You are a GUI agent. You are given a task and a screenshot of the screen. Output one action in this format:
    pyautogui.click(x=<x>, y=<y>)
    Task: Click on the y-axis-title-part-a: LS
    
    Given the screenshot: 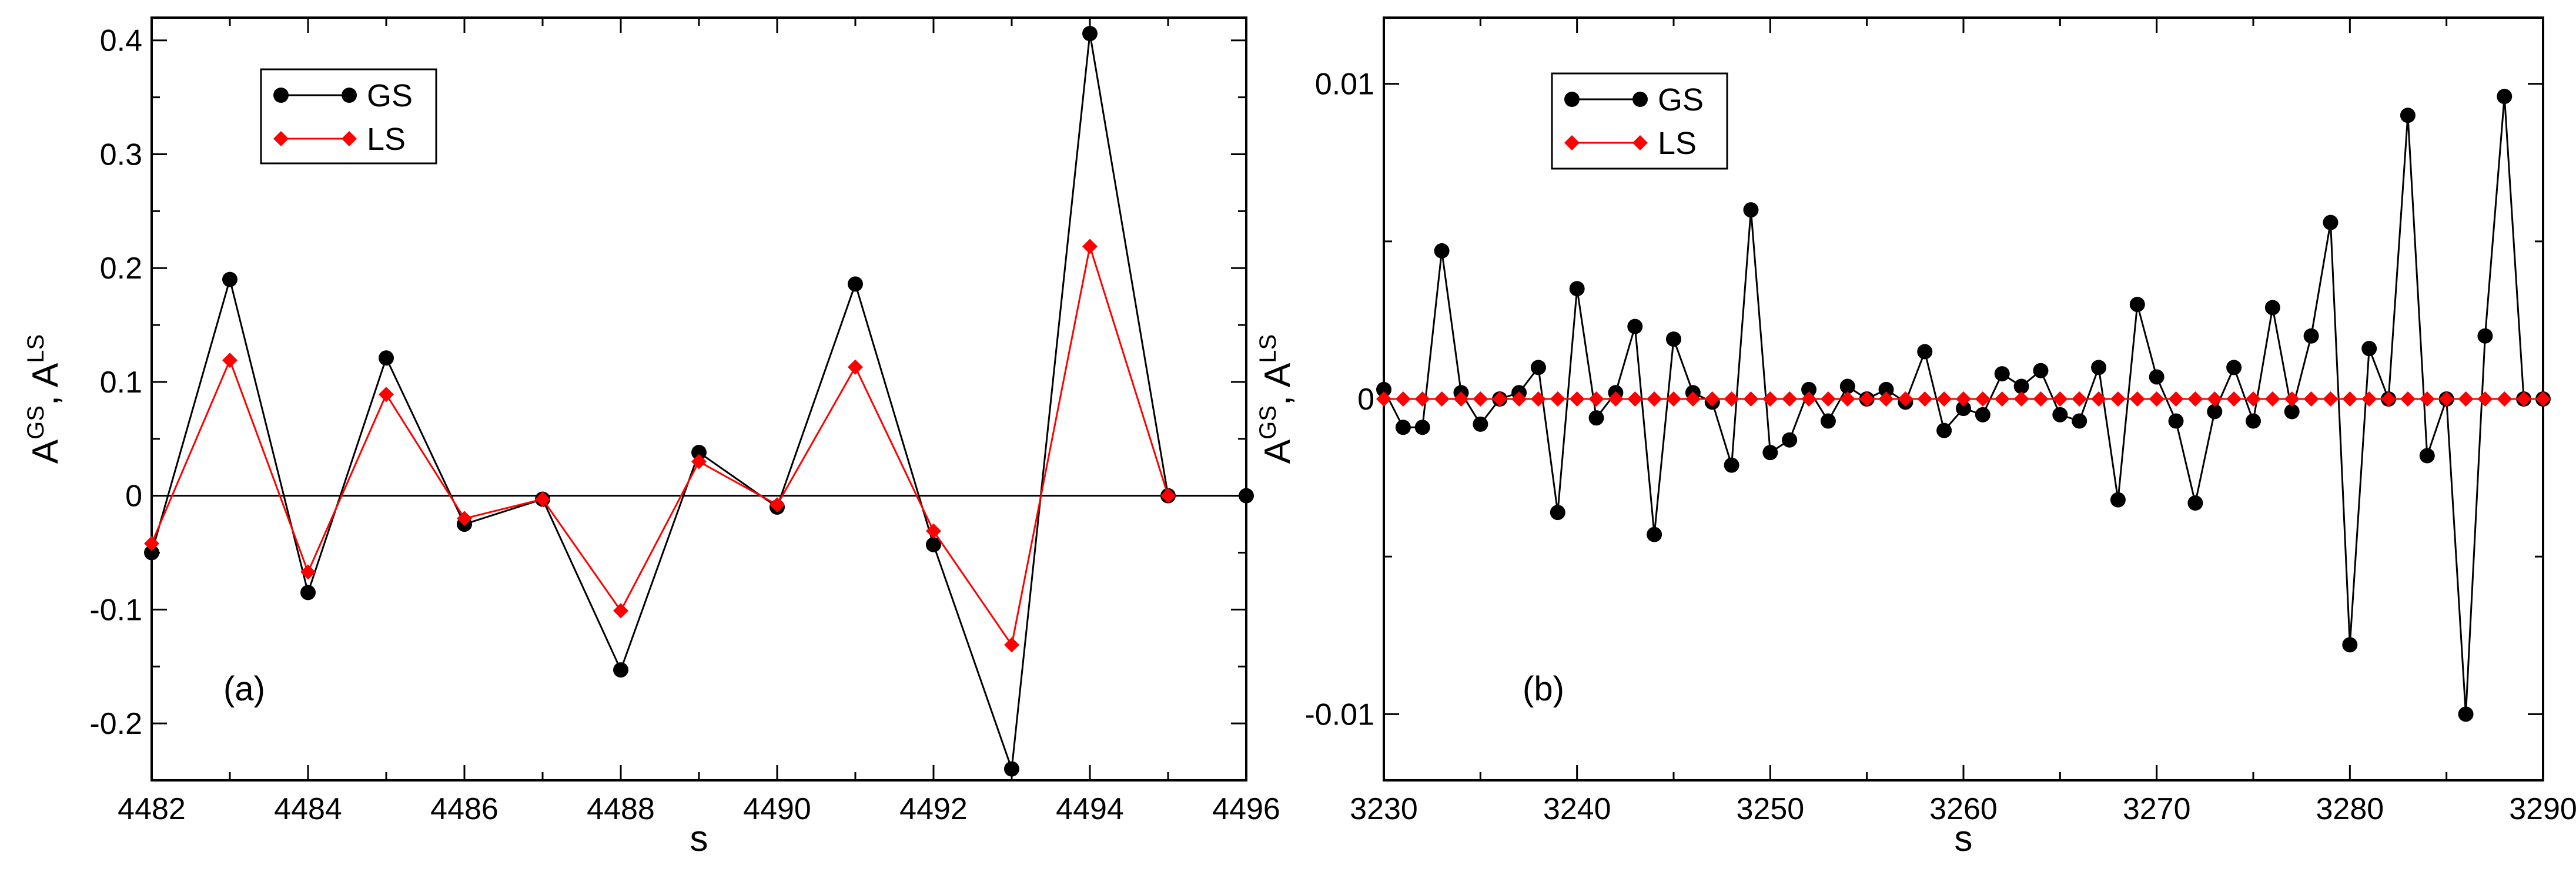 What is the action you would take?
    pyautogui.click(x=36, y=348)
    